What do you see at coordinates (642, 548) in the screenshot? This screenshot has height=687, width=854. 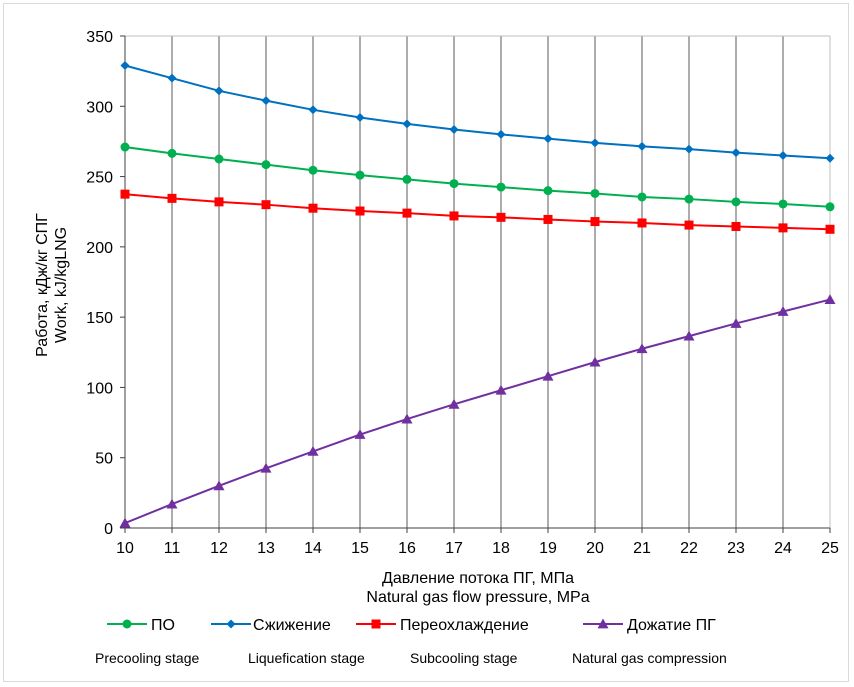 I see `x-tick-label: 21` at bounding box center [642, 548].